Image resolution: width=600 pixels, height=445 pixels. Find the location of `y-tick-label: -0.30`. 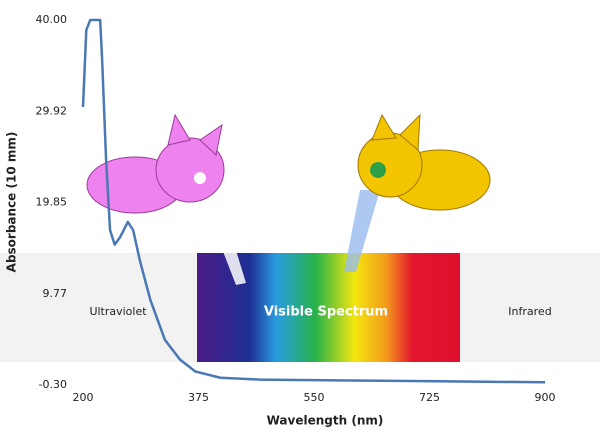

y-tick-label: -0.30 is located at coordinates (53, 384).